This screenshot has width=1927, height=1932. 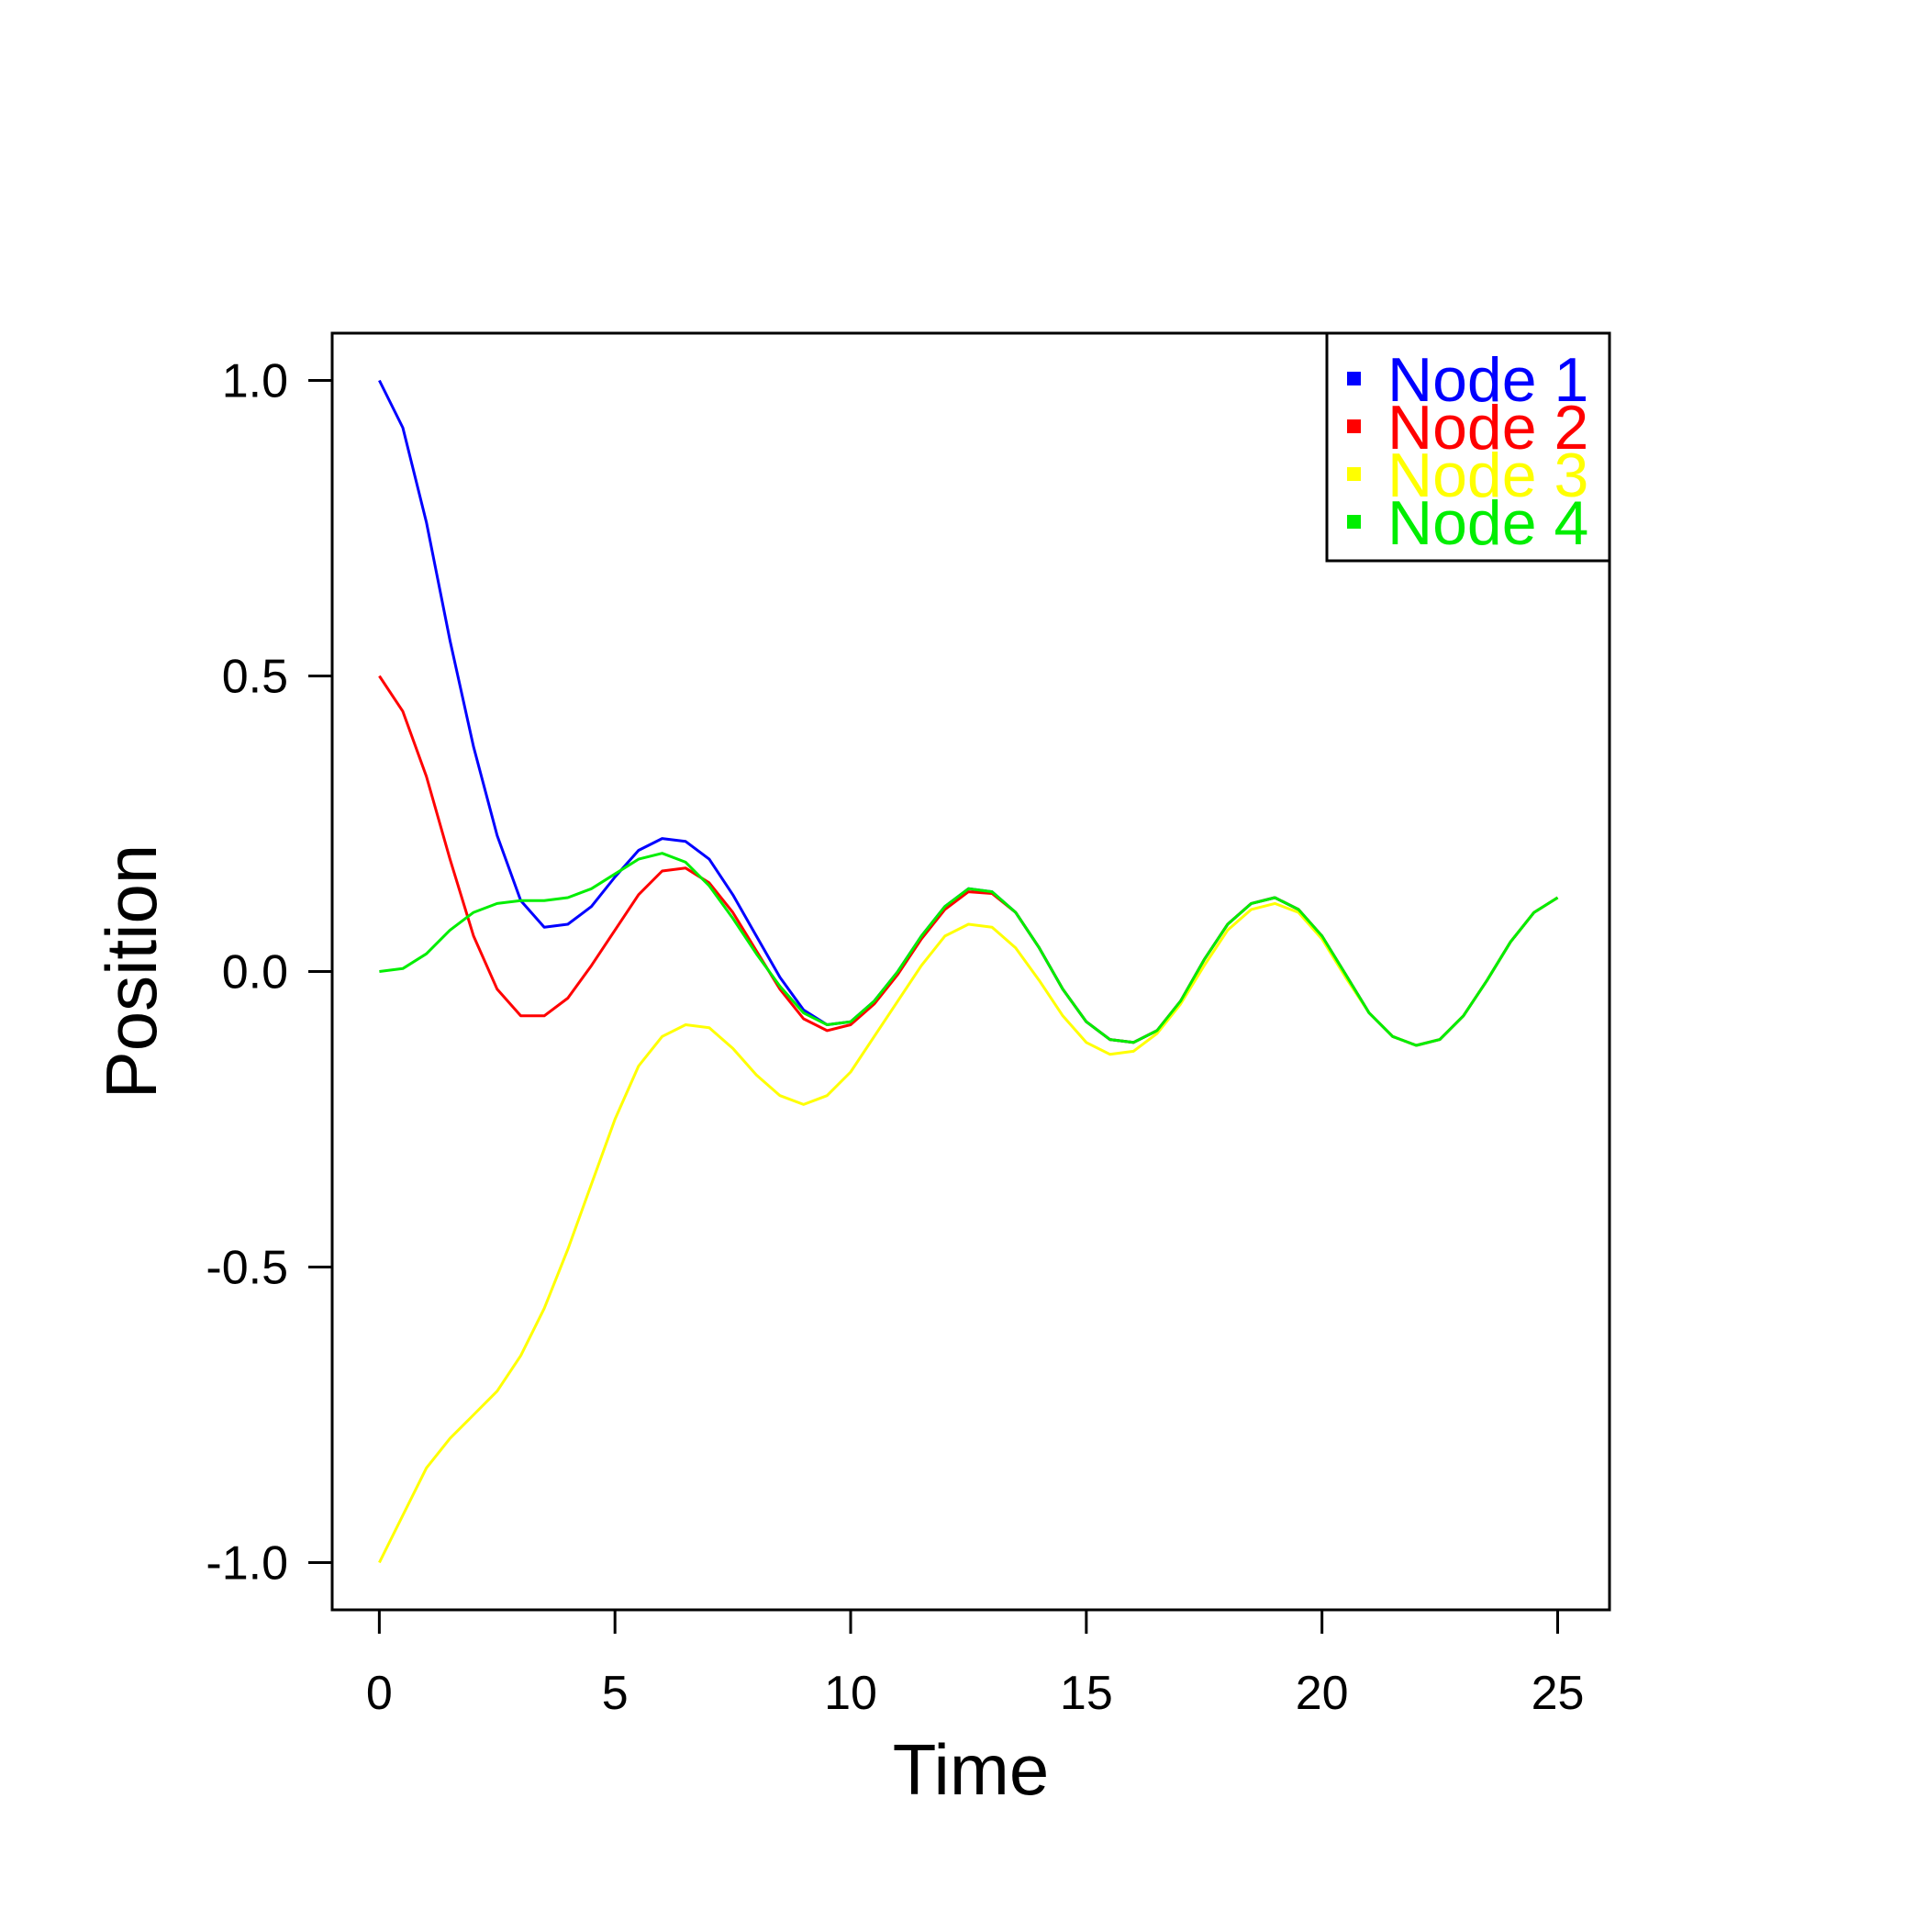 What do you see at coordinates (247, 1563) in the screenshot?
I see `y-tick-label: -1.0` at bounding box center [247, 1563].